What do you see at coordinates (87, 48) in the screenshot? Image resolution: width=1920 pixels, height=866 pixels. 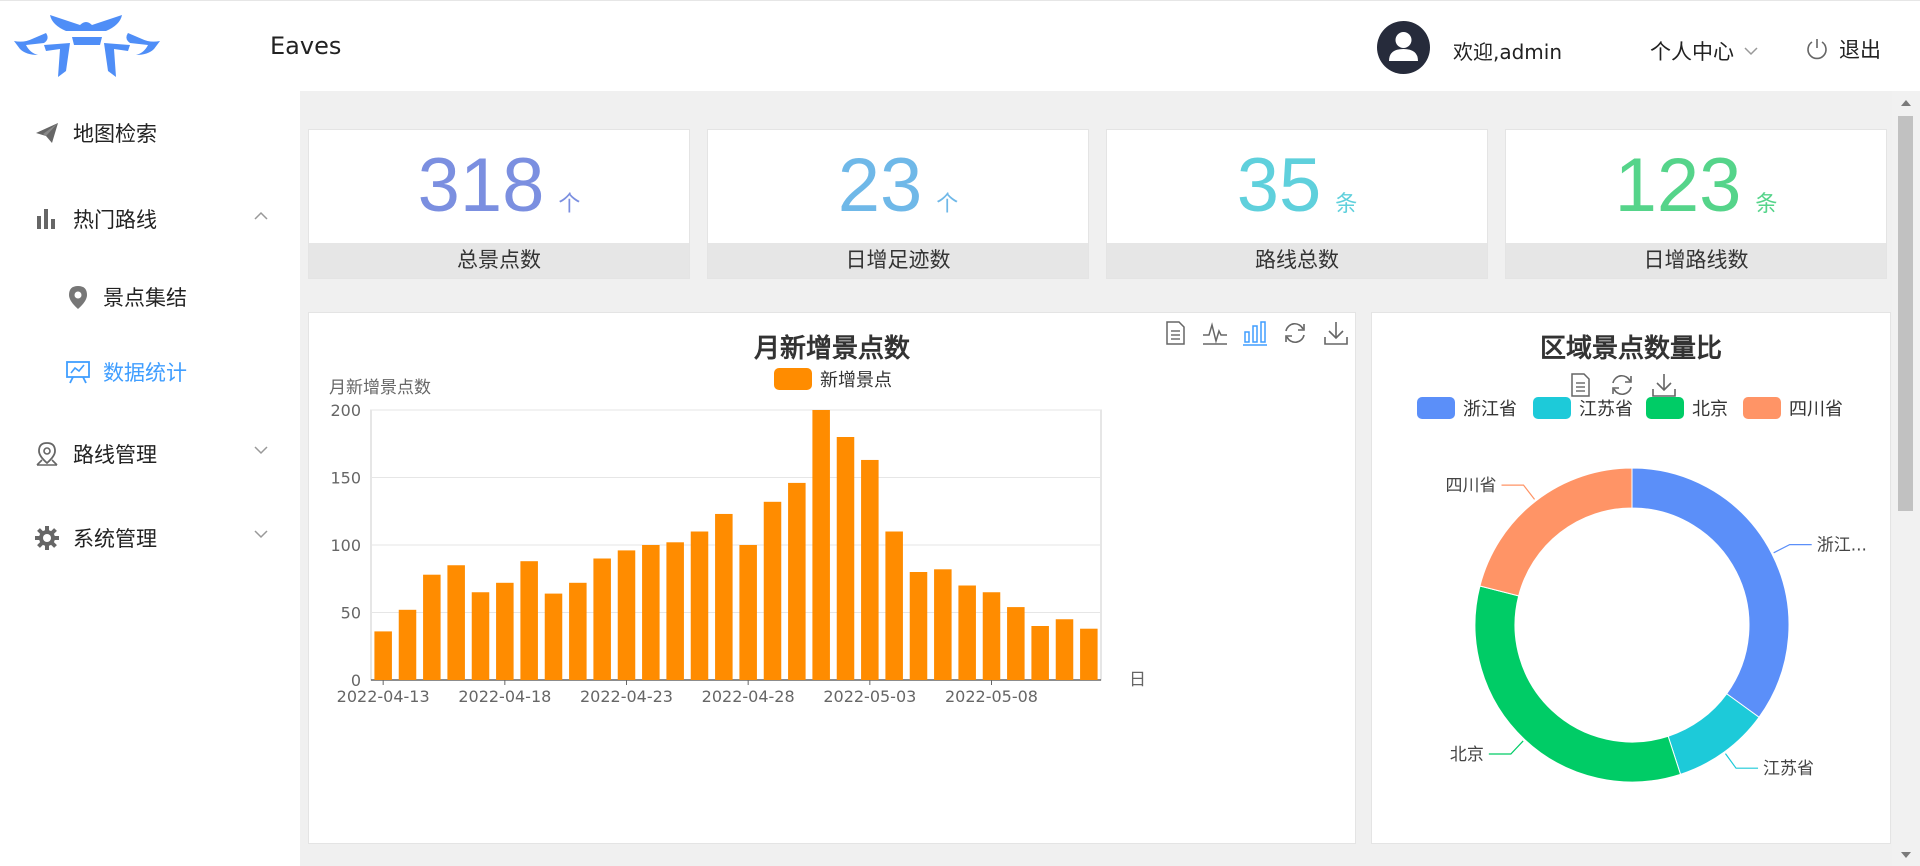 I see `app-logo` at bounding box center [87, 48].